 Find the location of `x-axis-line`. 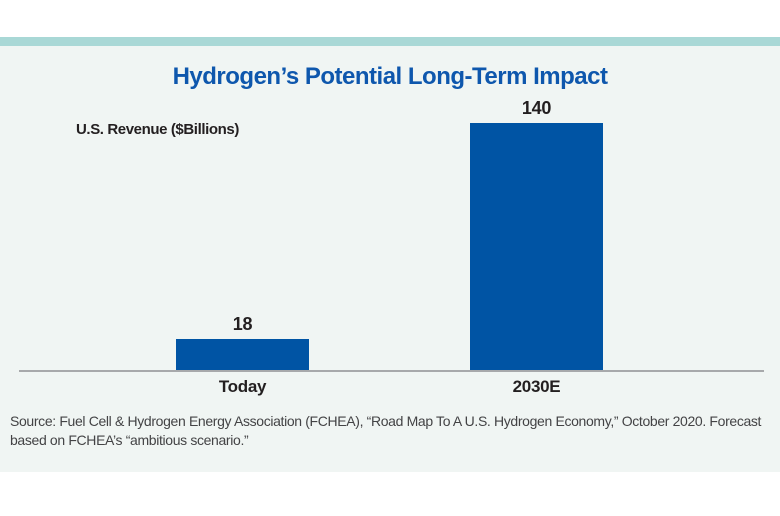

x-axis-line is located at coordinates (391, 371).